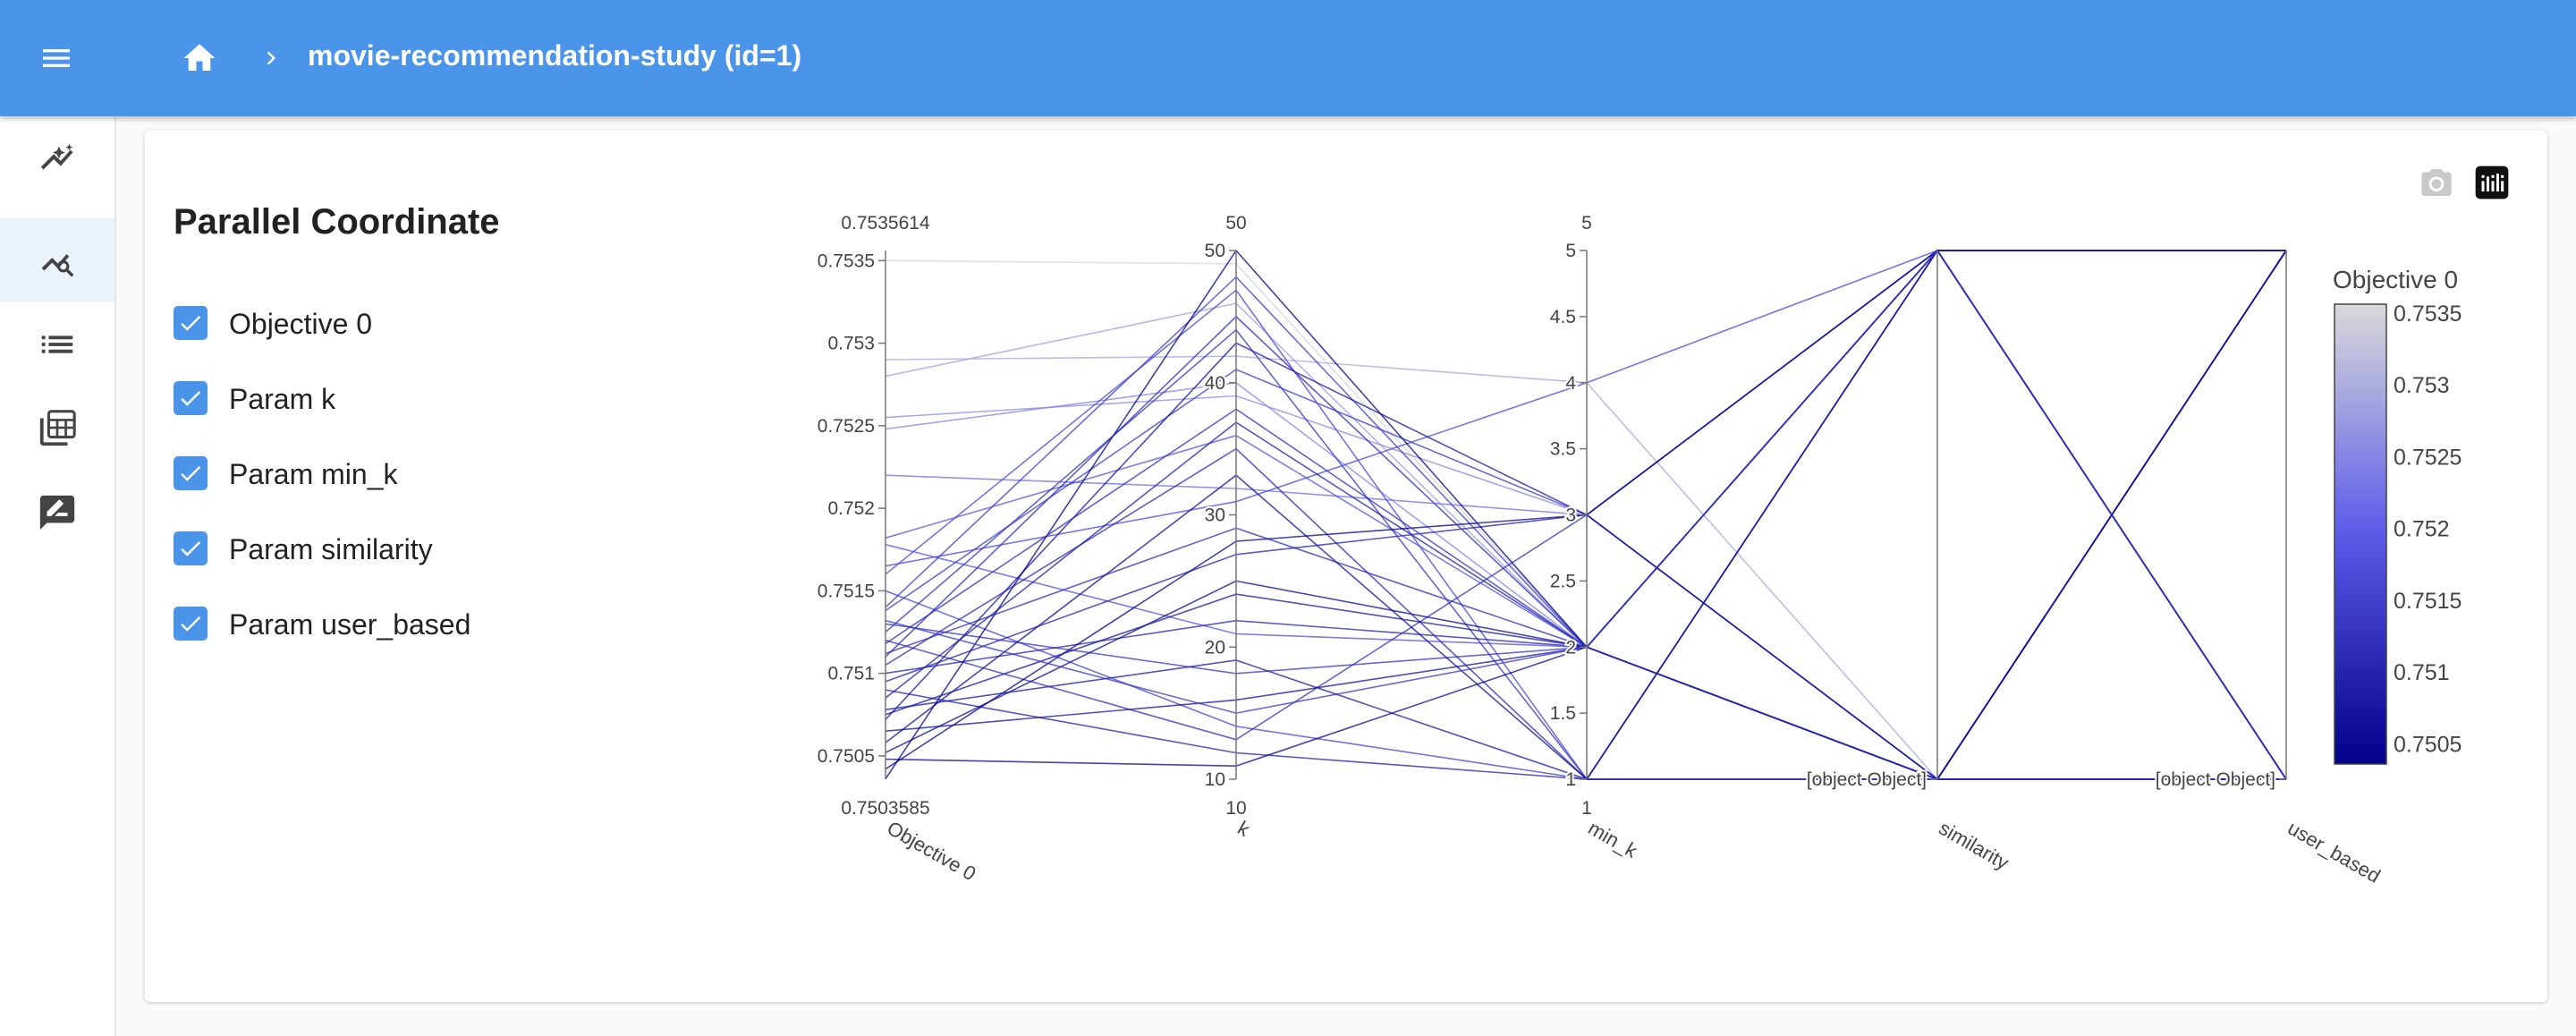  Describe the element at coordinates (1563, 581) in the screenshot. I see `tick-label: 2.5` at that location.